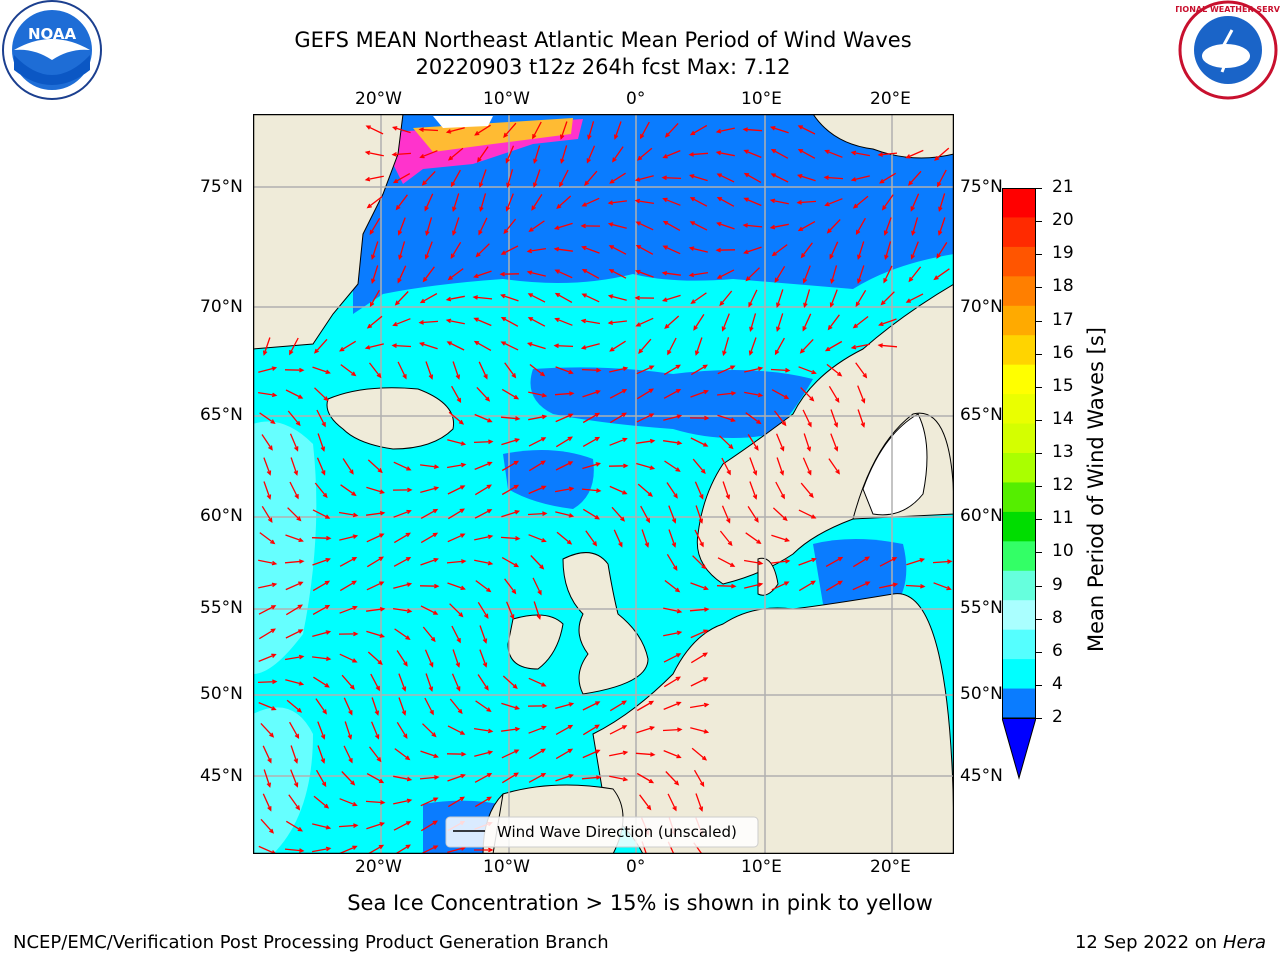 The height and width of the screenshot is (960, 1280). I want to click on lon-tick-bottom: 20°W, so click(378, 867).